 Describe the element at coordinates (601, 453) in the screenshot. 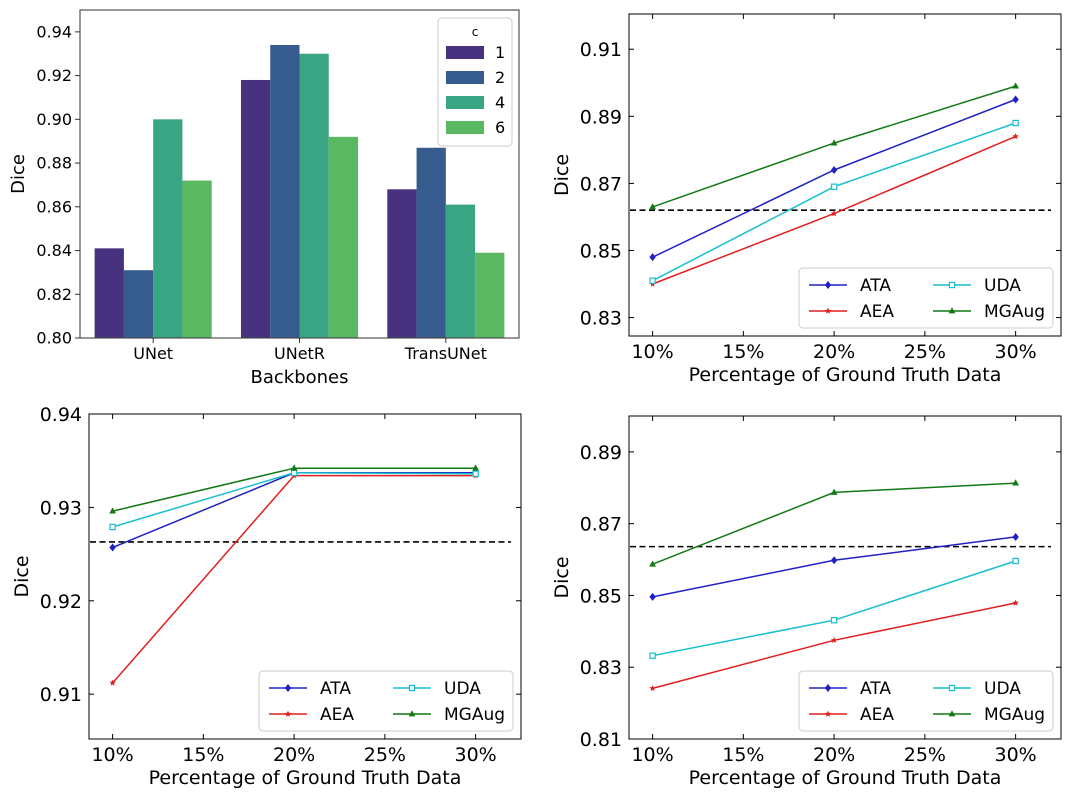

I see `y-tick-label: 0.89` at that location.